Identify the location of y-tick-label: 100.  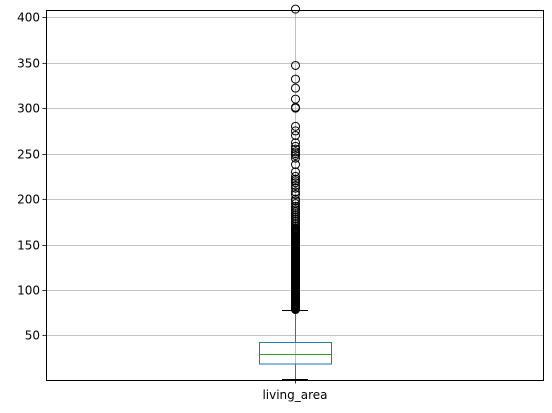
(28, 291).